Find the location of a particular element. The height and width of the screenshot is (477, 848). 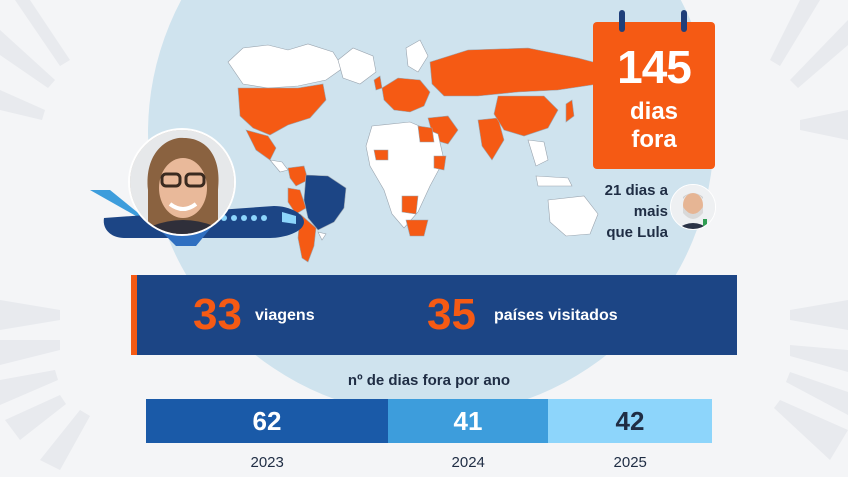

days-per-year-chart: 62 41 42 is located at coordinates (429, 421).